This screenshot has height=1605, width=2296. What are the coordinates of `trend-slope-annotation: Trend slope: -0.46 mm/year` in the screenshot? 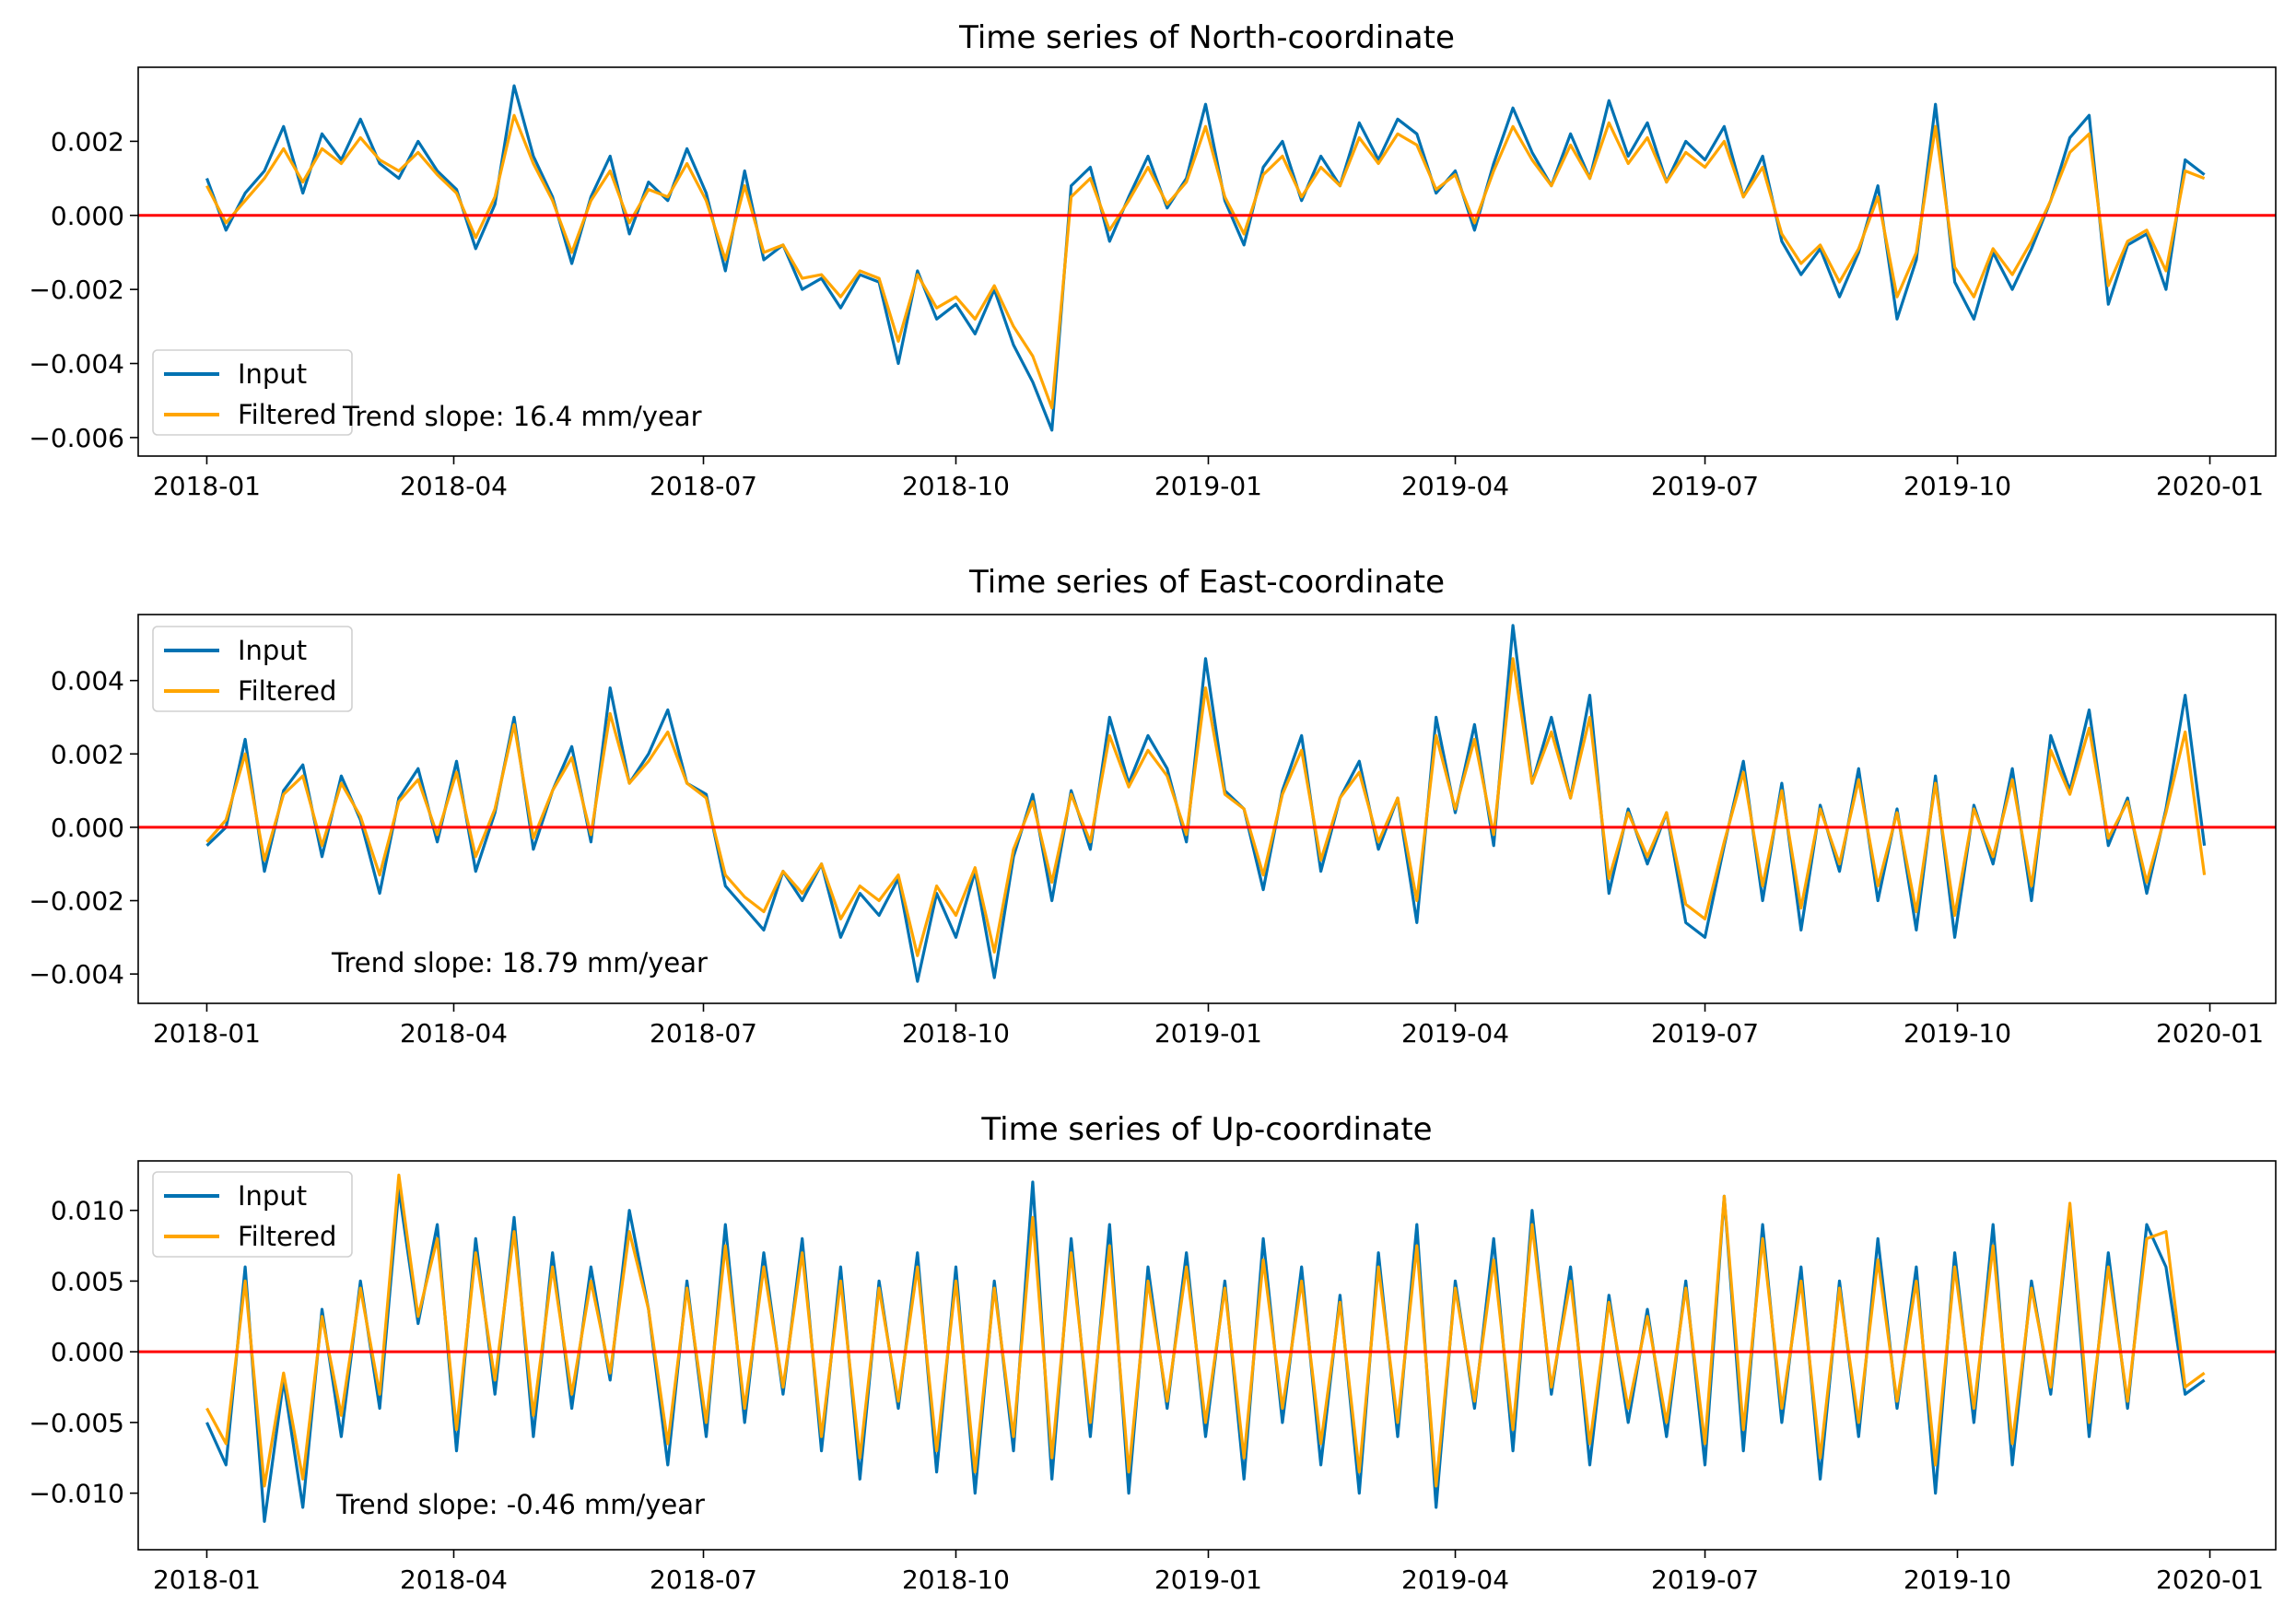 It's located at (520, 1504).